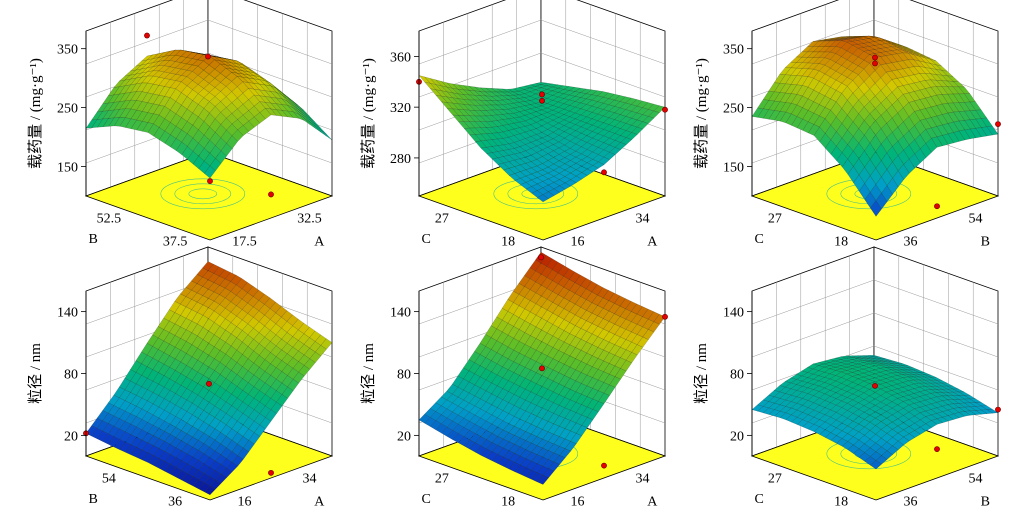 The width and height of the screenshot is (1030, 518). What do you see at coordinates (910, 242) in the screenshot?
I see `x-tick-label: 36` at bounding box center [910, 242].